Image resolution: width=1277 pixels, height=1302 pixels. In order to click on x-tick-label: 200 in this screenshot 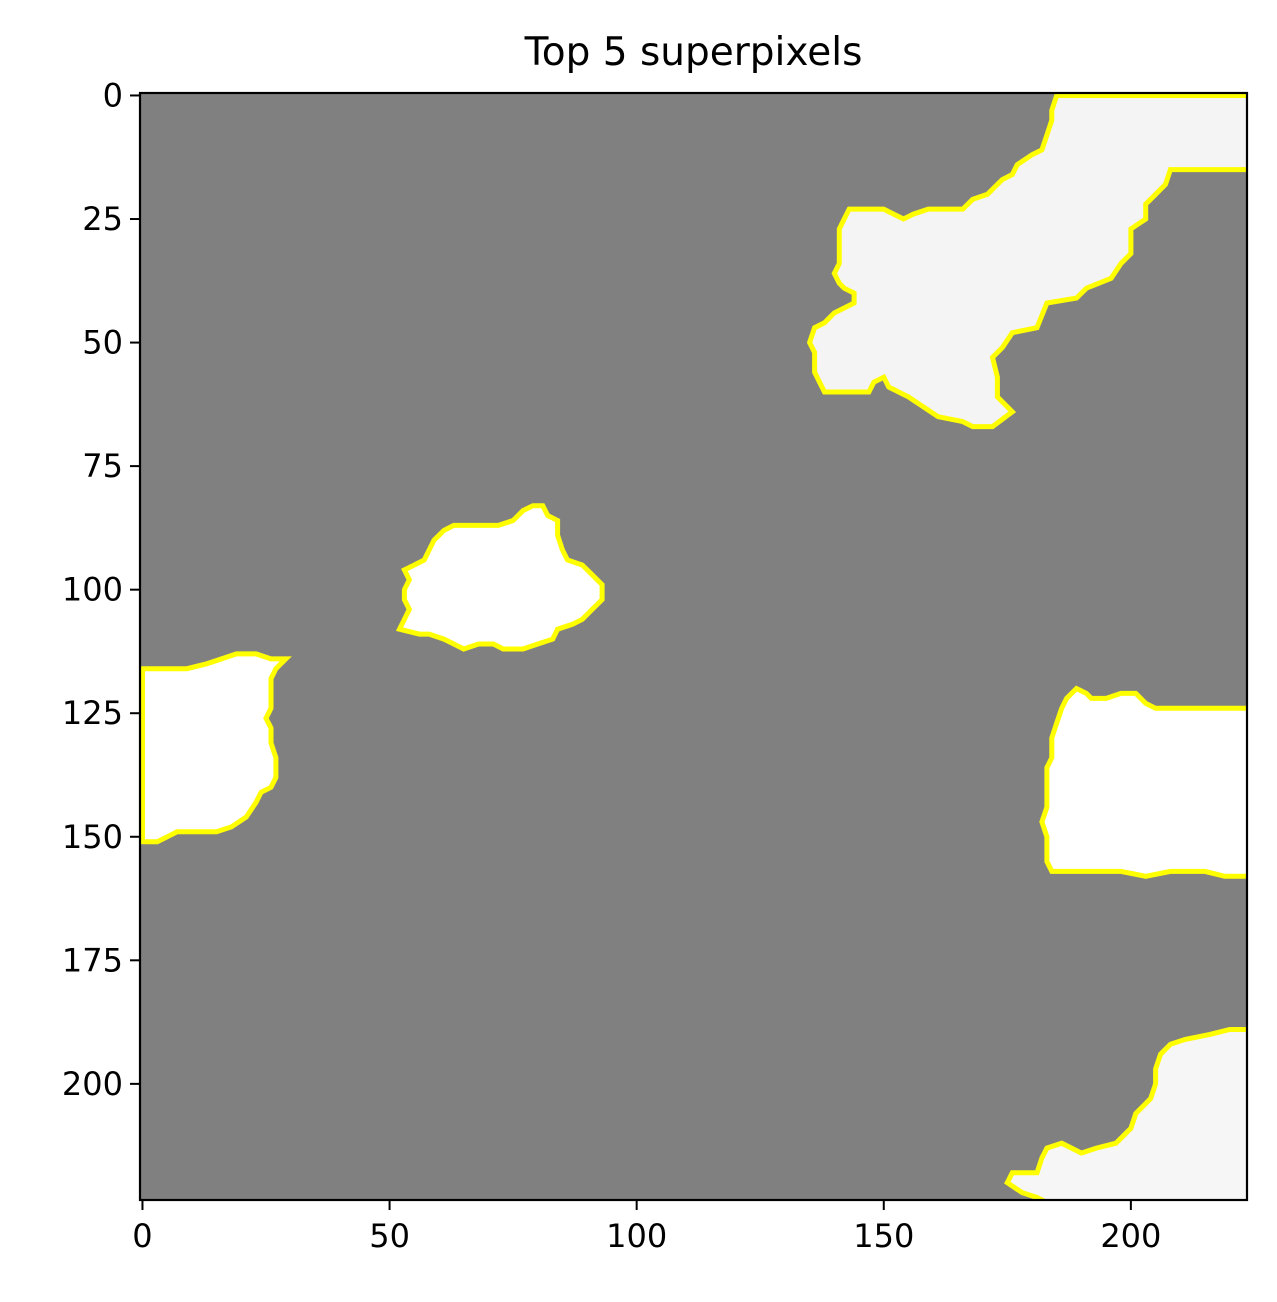, I will do `click(1130, 1236)`.